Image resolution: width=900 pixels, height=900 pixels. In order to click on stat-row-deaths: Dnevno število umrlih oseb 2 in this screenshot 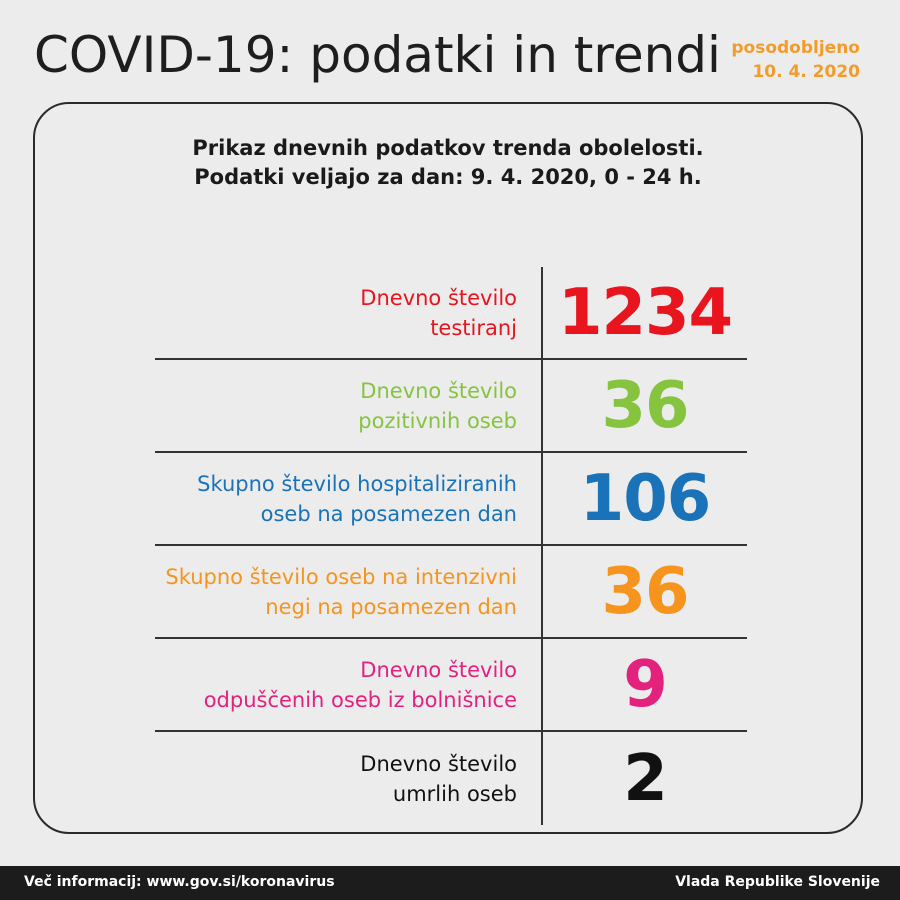, I will do `click(451, 778)`.